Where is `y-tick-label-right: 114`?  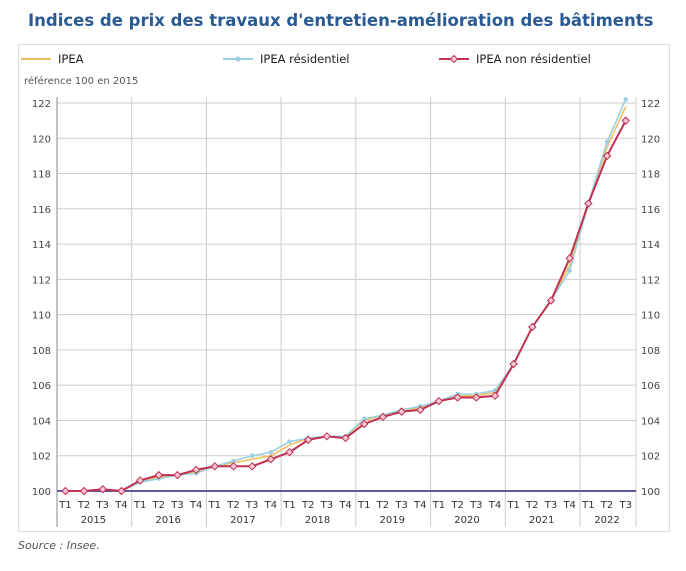 y-tick-label-right: 114 is located at coordinates (650, 245).